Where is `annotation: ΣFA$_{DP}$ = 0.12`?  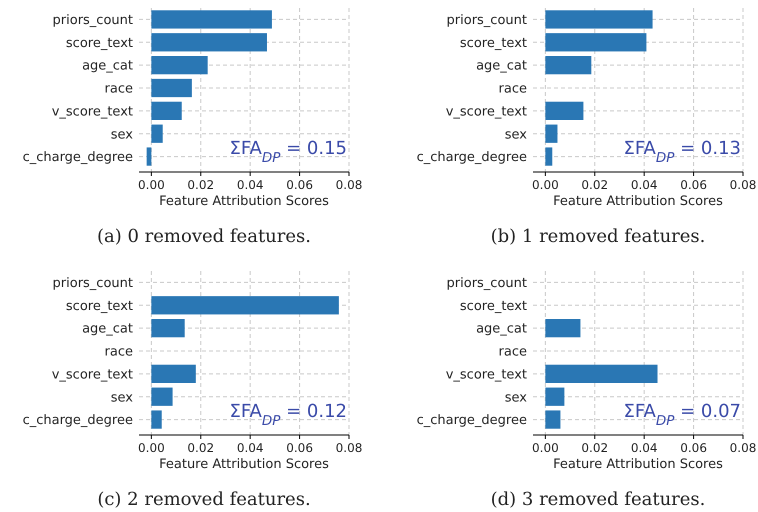 annotation: ΣFA$_{DP}$ = 0.12 is located at coordinates (288, 415).